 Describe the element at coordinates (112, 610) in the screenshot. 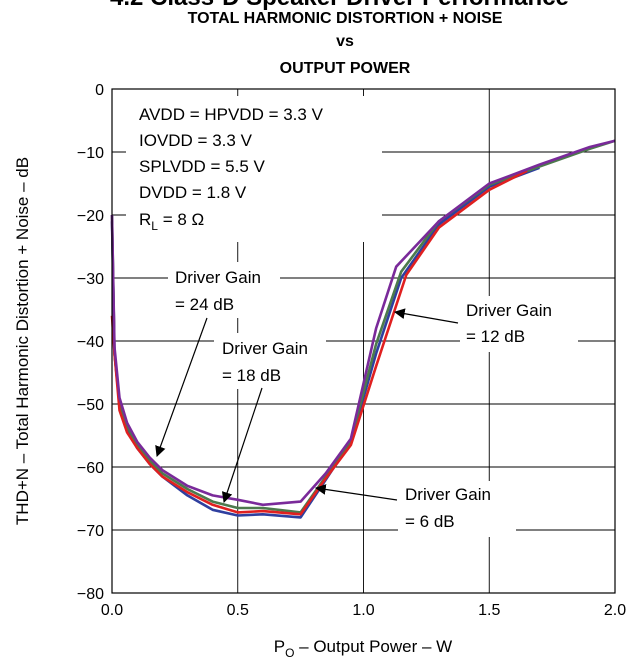

I see `x-tick-label: 0.0` at that location.